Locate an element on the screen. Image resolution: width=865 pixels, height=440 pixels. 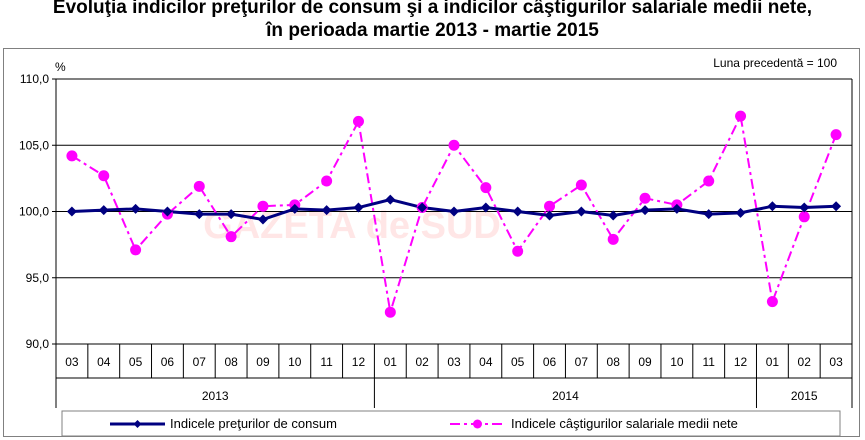
legend-wages-marker is located at coordinates (477, 424).